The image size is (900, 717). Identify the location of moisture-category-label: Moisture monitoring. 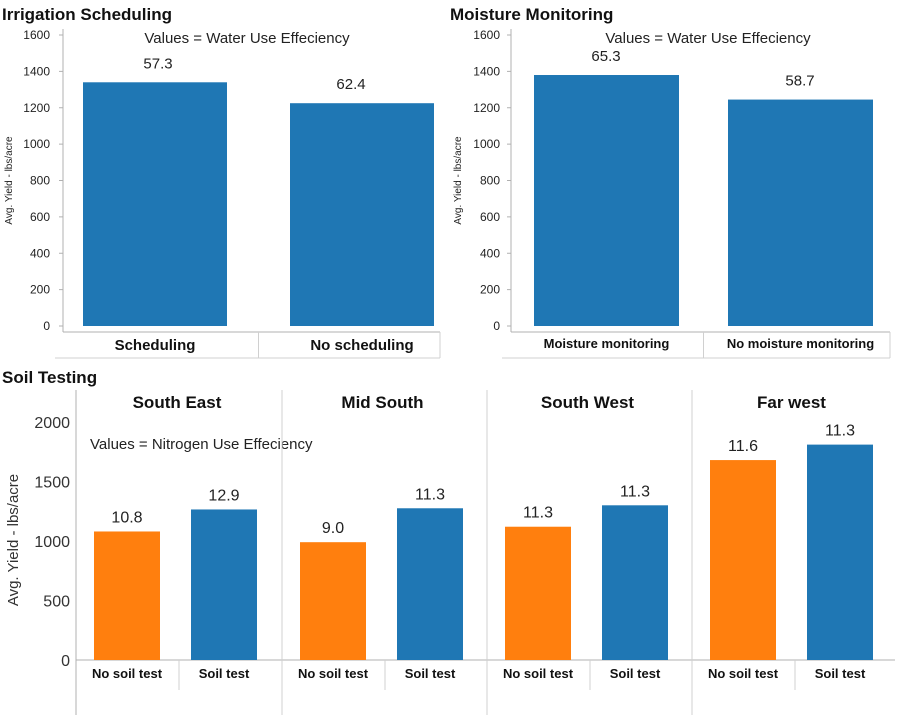
(607, 343).